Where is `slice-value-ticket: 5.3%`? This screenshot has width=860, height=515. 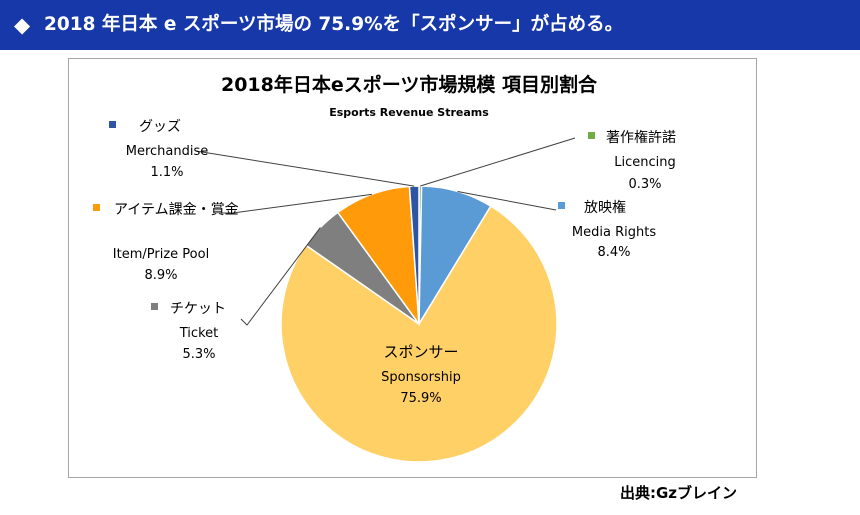
slice-value-ticket: 5.3% is located at coordinates (198, 354).